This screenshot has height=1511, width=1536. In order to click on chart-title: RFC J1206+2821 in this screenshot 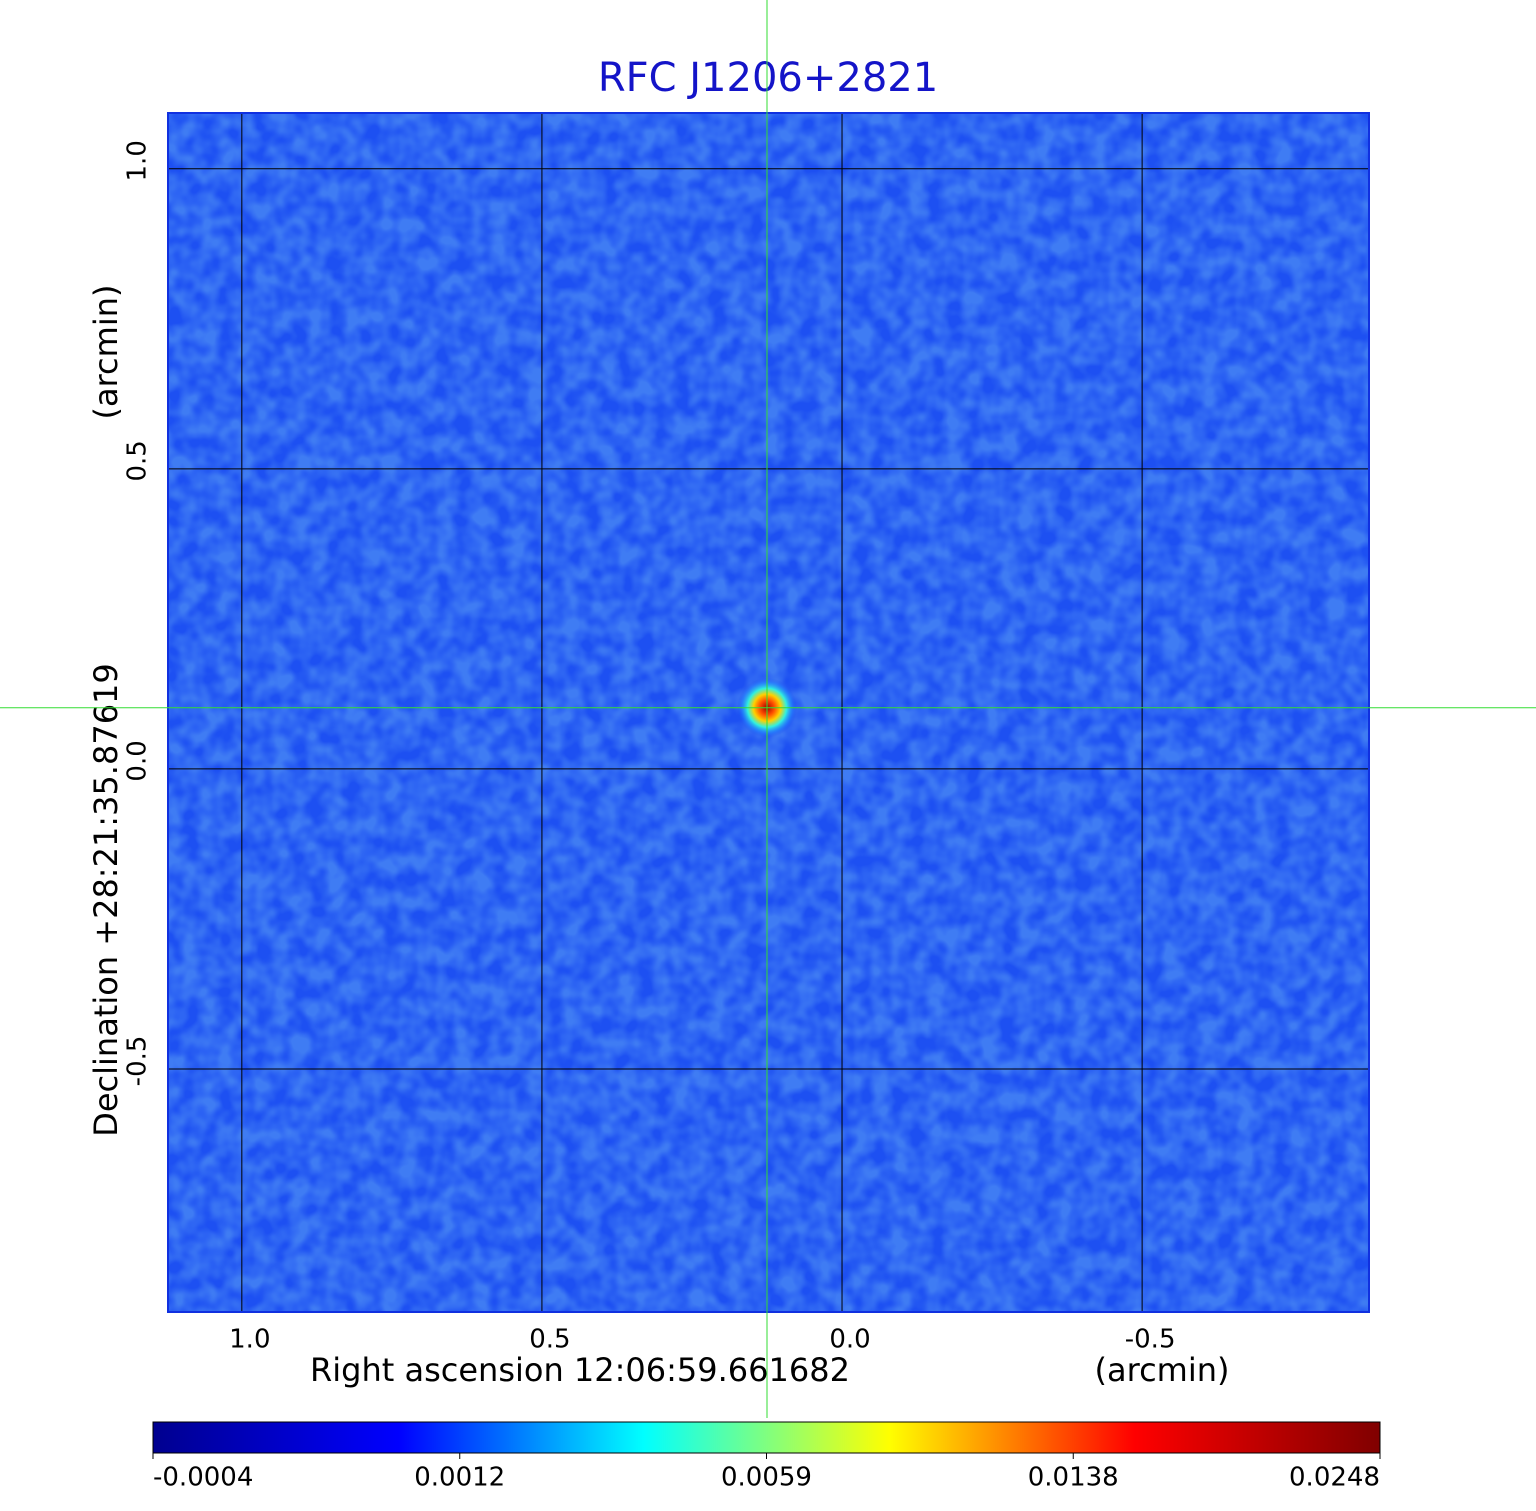, I will do `click(768, 78)`.